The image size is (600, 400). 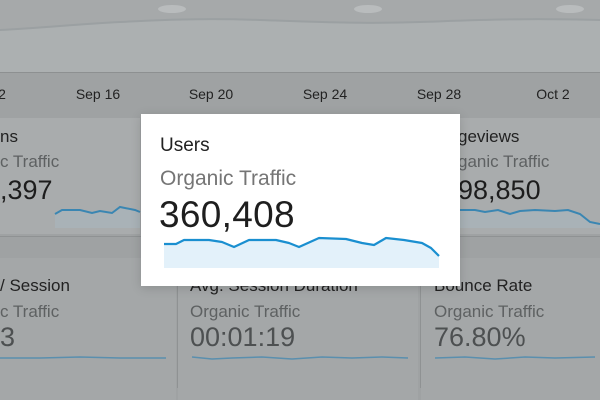 What do you see at coordinates (97, 216) in the screenshot?
I see `sessions-sparkline` at bounding box center [97, 216].